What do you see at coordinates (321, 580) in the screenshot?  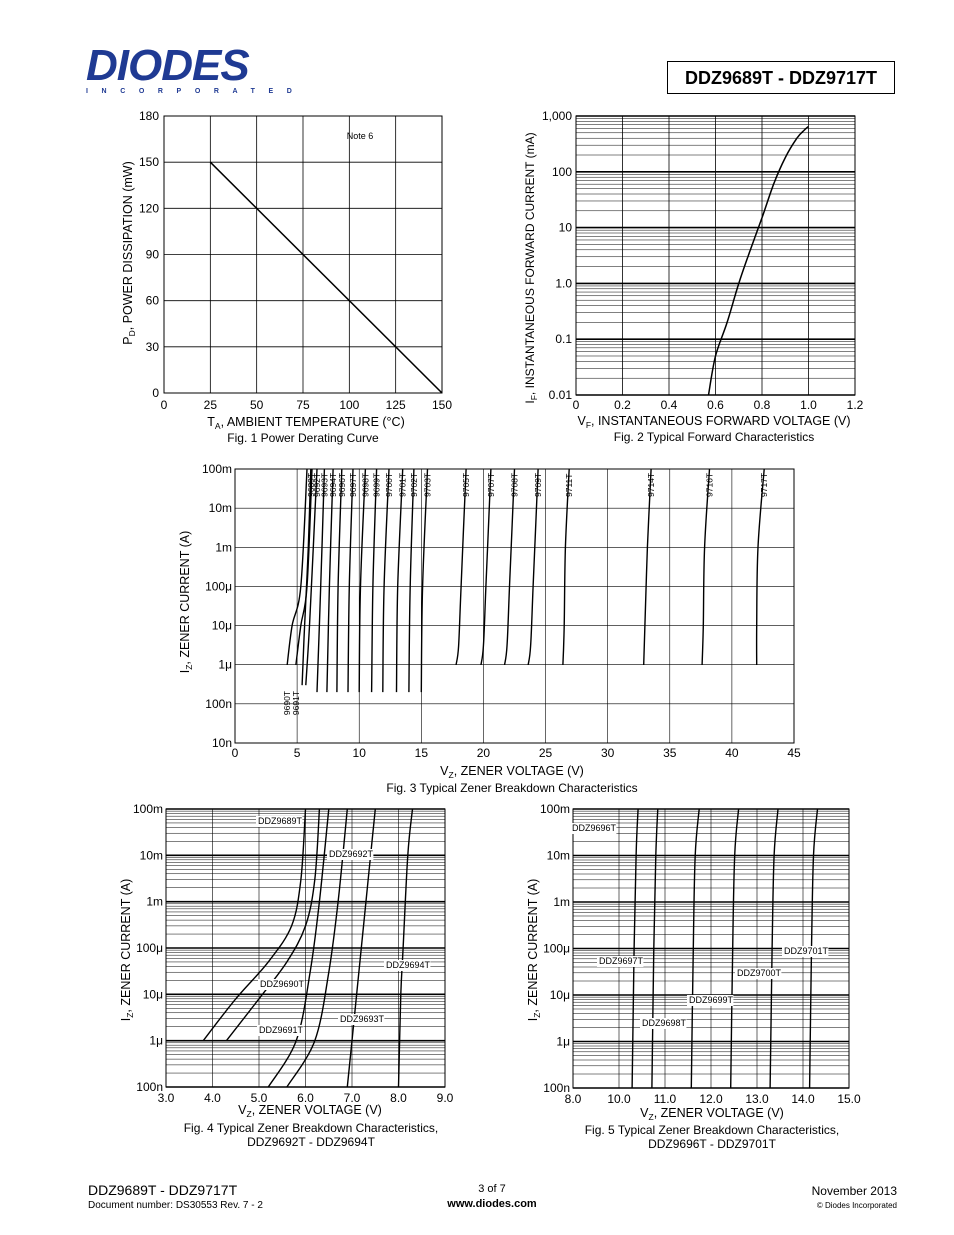 I see `fig3-series-9693T` at bounding box center [321, 580].